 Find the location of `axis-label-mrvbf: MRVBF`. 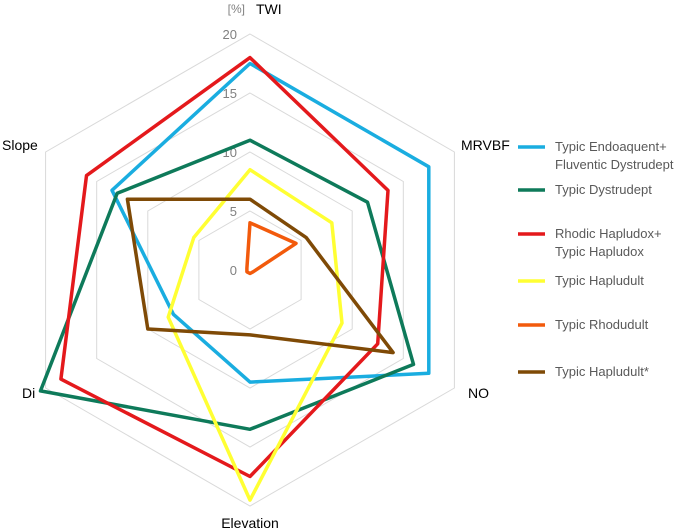

axis-label-mrvbf: MRVBF is located at coordinates (485, 145).